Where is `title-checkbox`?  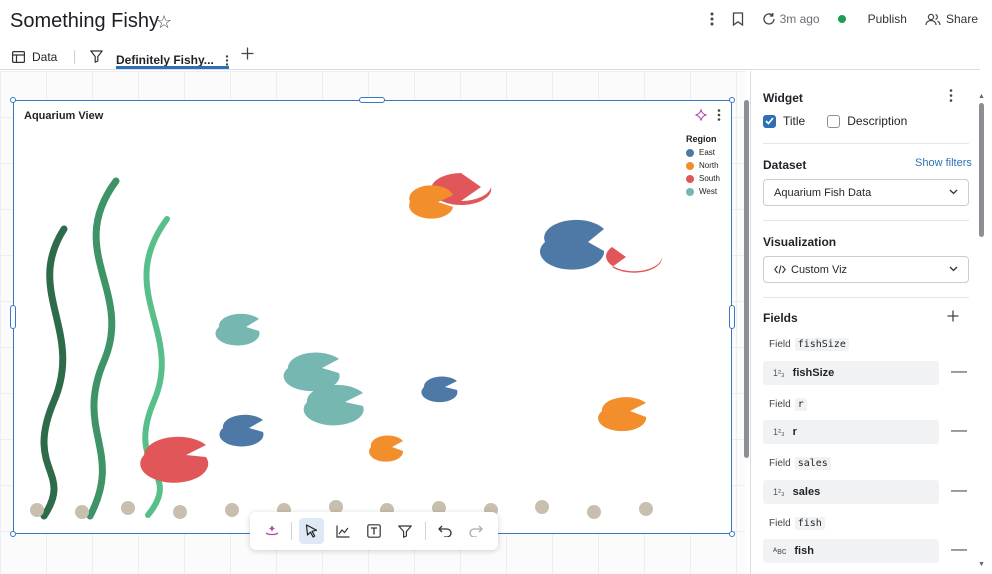
title-checkbox is located at coordinates (769, 121).